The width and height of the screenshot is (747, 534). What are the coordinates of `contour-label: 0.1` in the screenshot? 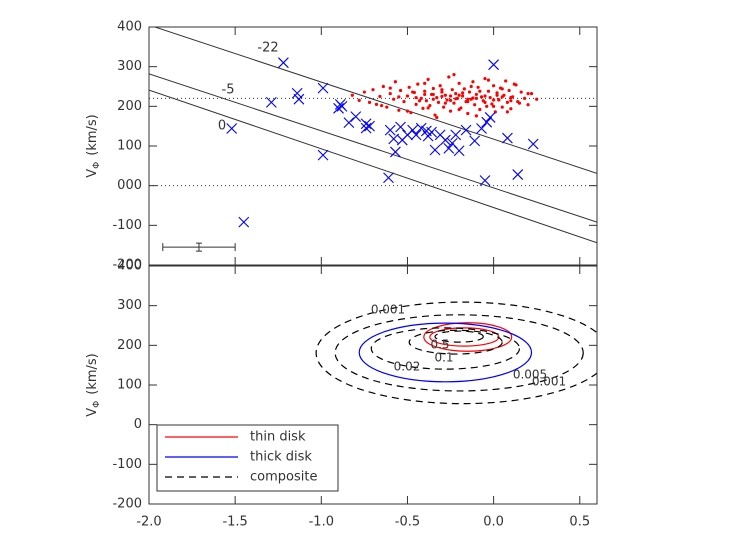 It's located at (443, 358).